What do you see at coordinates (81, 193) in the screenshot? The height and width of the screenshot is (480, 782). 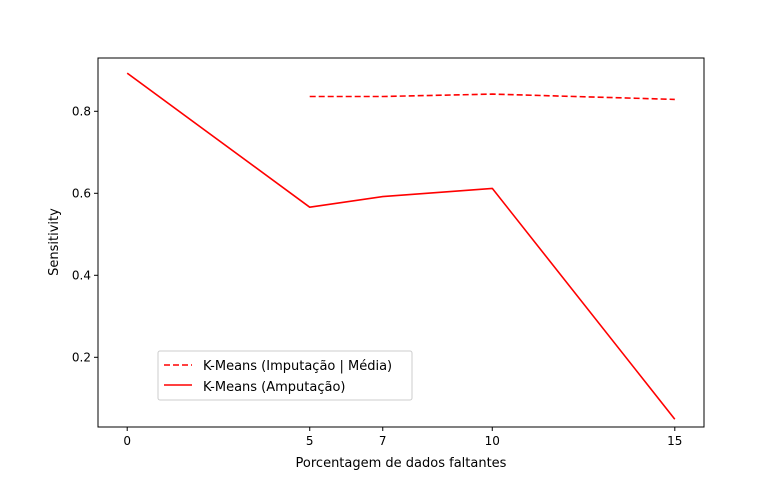 I see `y-tick-label: 0.6` at bounding box center [81, 193].